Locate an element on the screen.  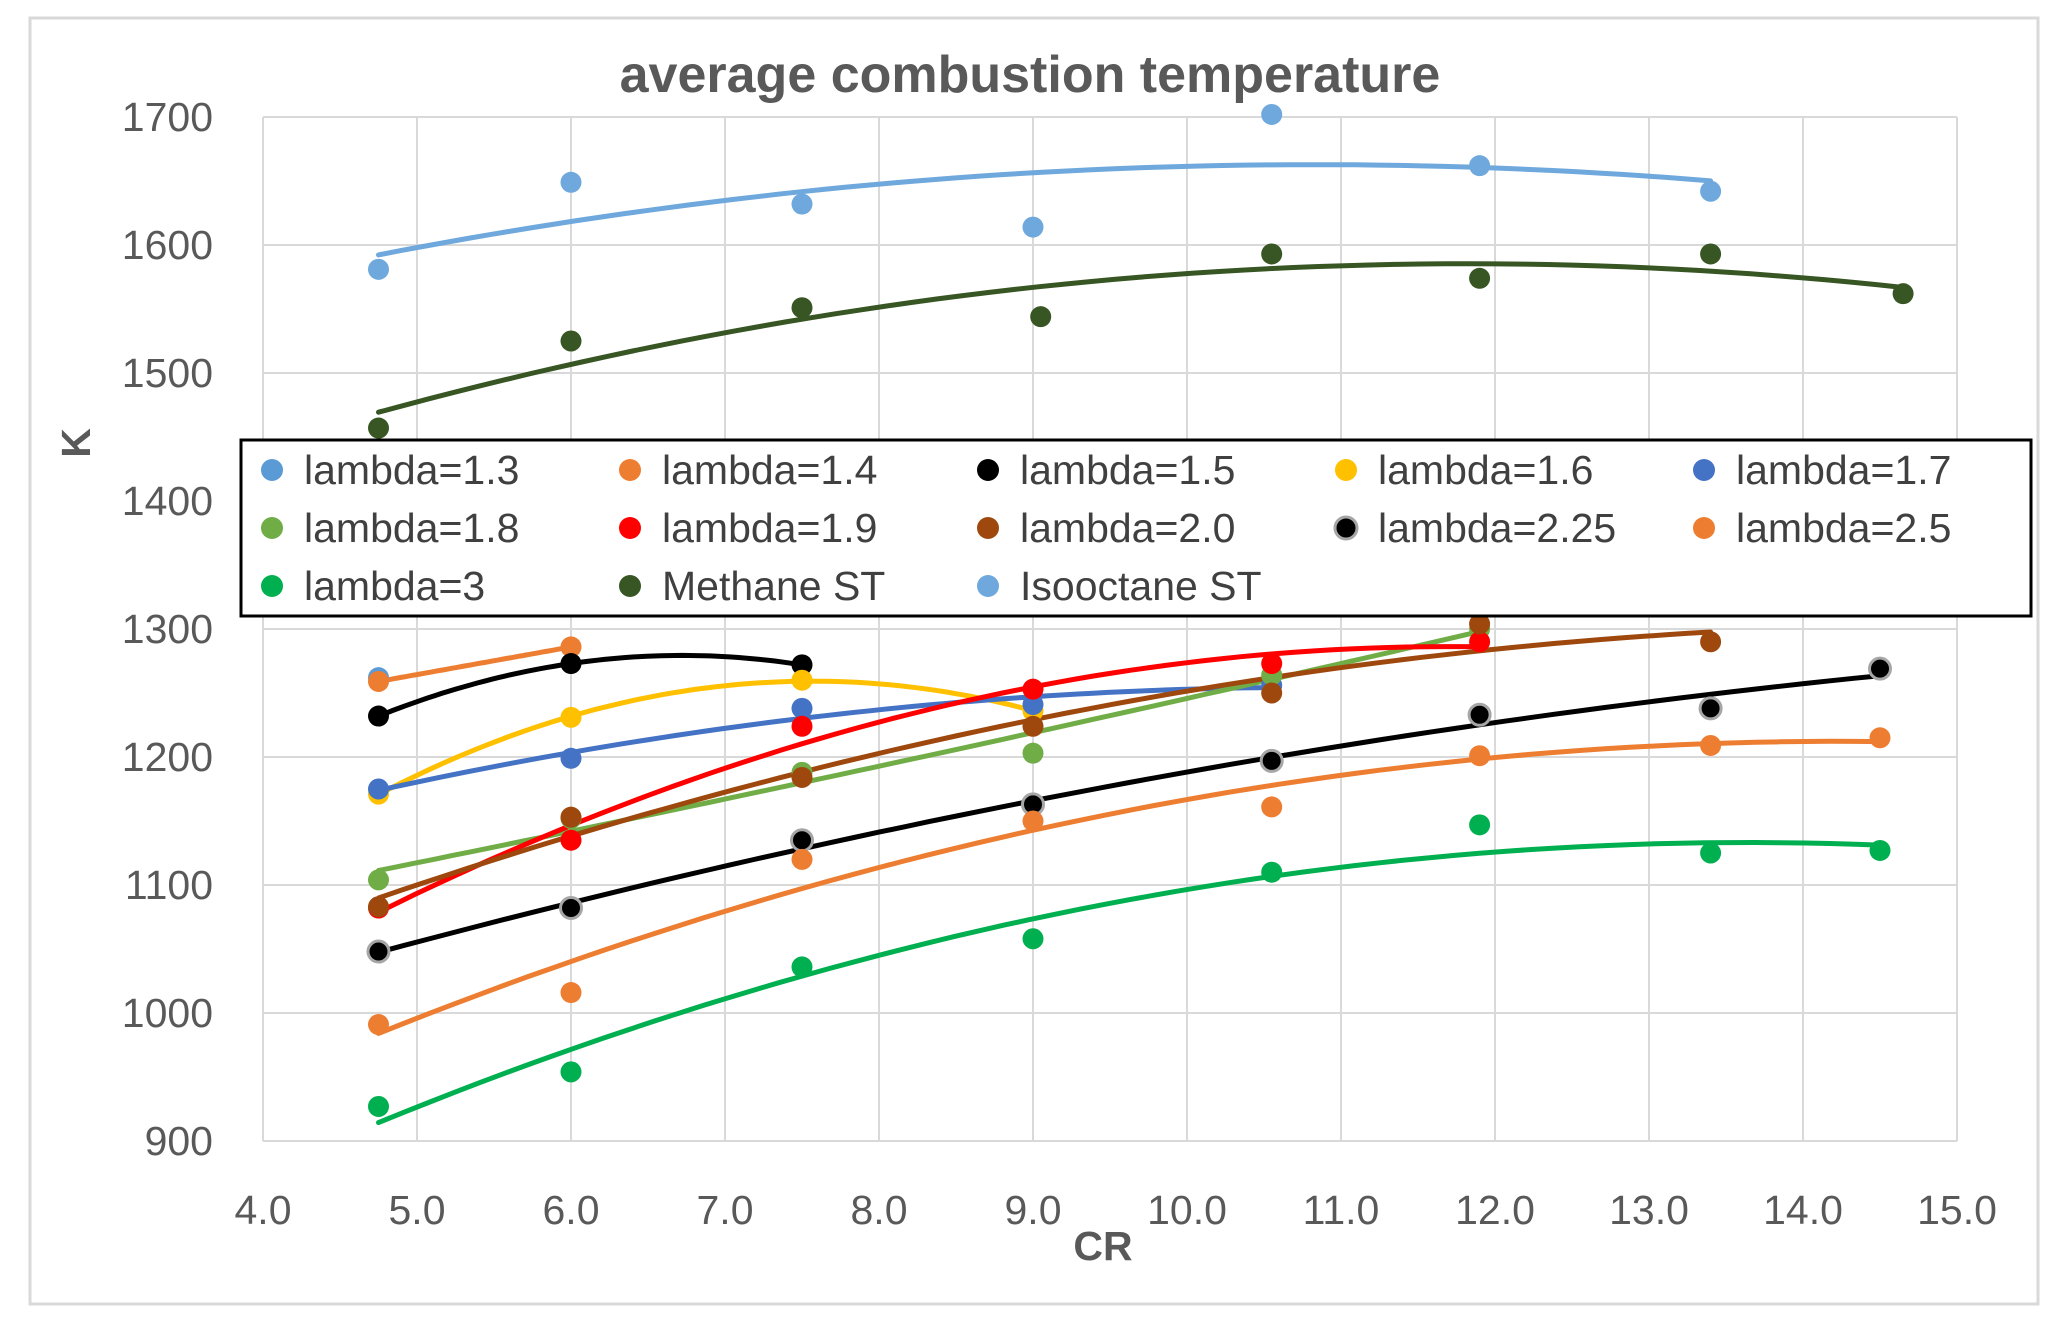
chart-title: average combustion temperature is located at coordinates (1030, 75).